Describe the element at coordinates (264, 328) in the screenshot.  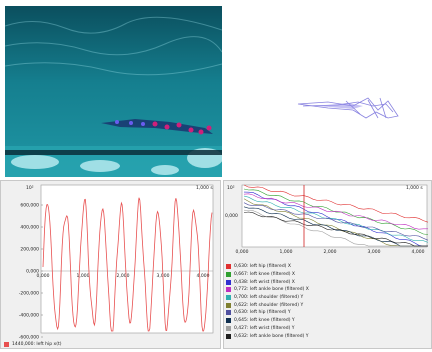
I see `legend-label: 0,427: left wrist (filtered) Y` at that location.